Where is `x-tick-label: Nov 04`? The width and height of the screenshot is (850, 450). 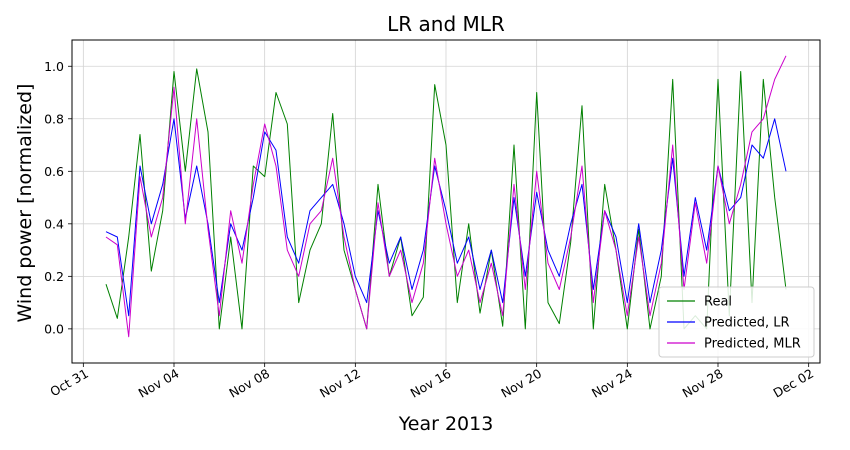
x-tick-label: Nov 04 is located at coordinates (159, 383).